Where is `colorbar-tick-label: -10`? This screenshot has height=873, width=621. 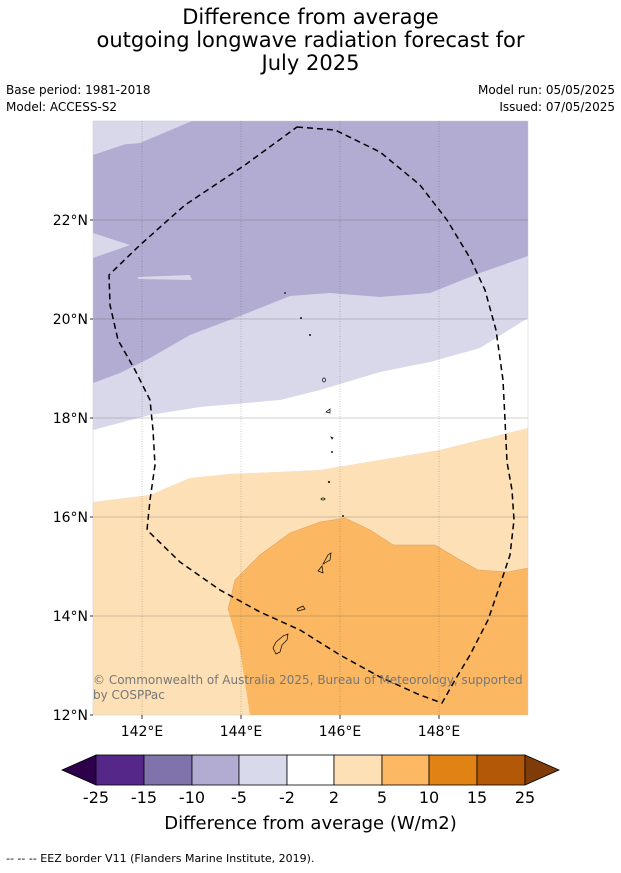
colorbar-tick-label: -10 is located at coordinates (192, 797).